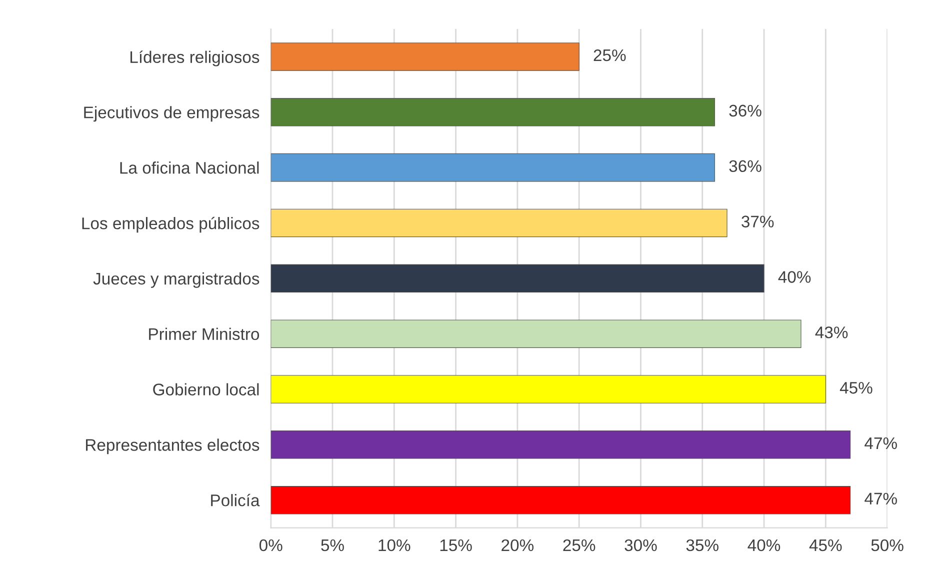 Image resolution: width=934 pixels, height=580 pixels. I want to click on x-tick-label: 40%, so click(764, 545).